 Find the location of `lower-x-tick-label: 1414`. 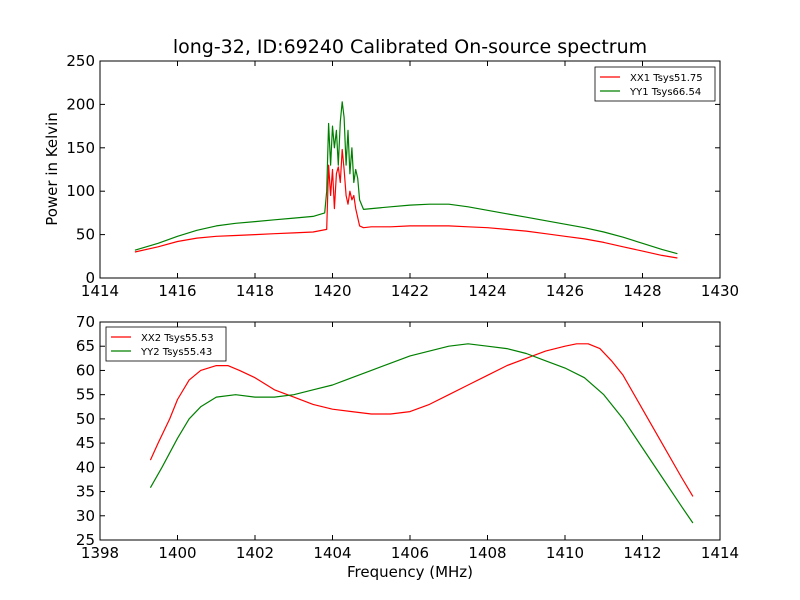

lower-x-tick-label: 1414 is located at coordinates (720, 553).